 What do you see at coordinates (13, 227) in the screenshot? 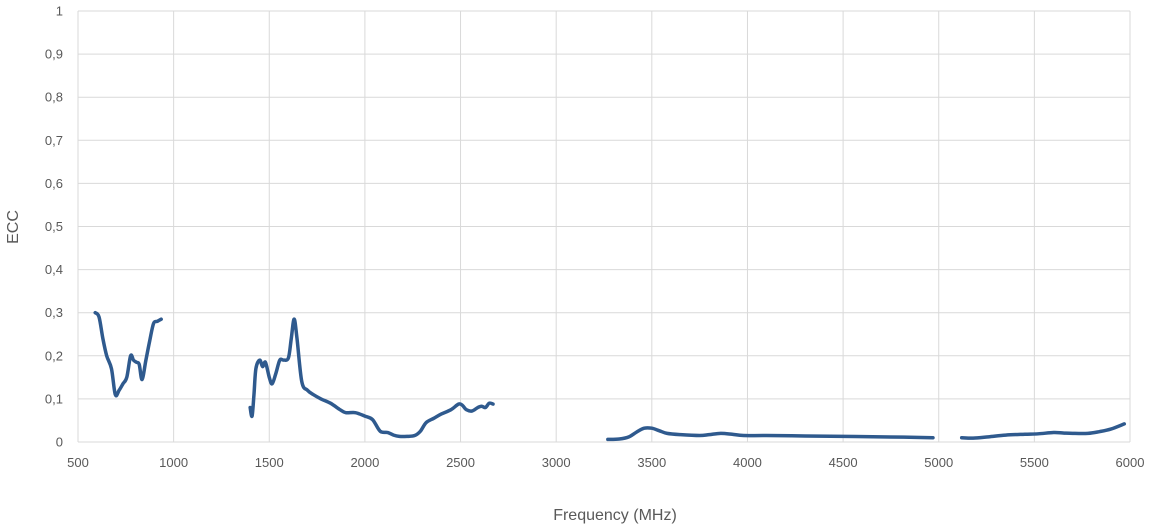
I see `y-axis-title: ECC` at bounding box center [13, 227].